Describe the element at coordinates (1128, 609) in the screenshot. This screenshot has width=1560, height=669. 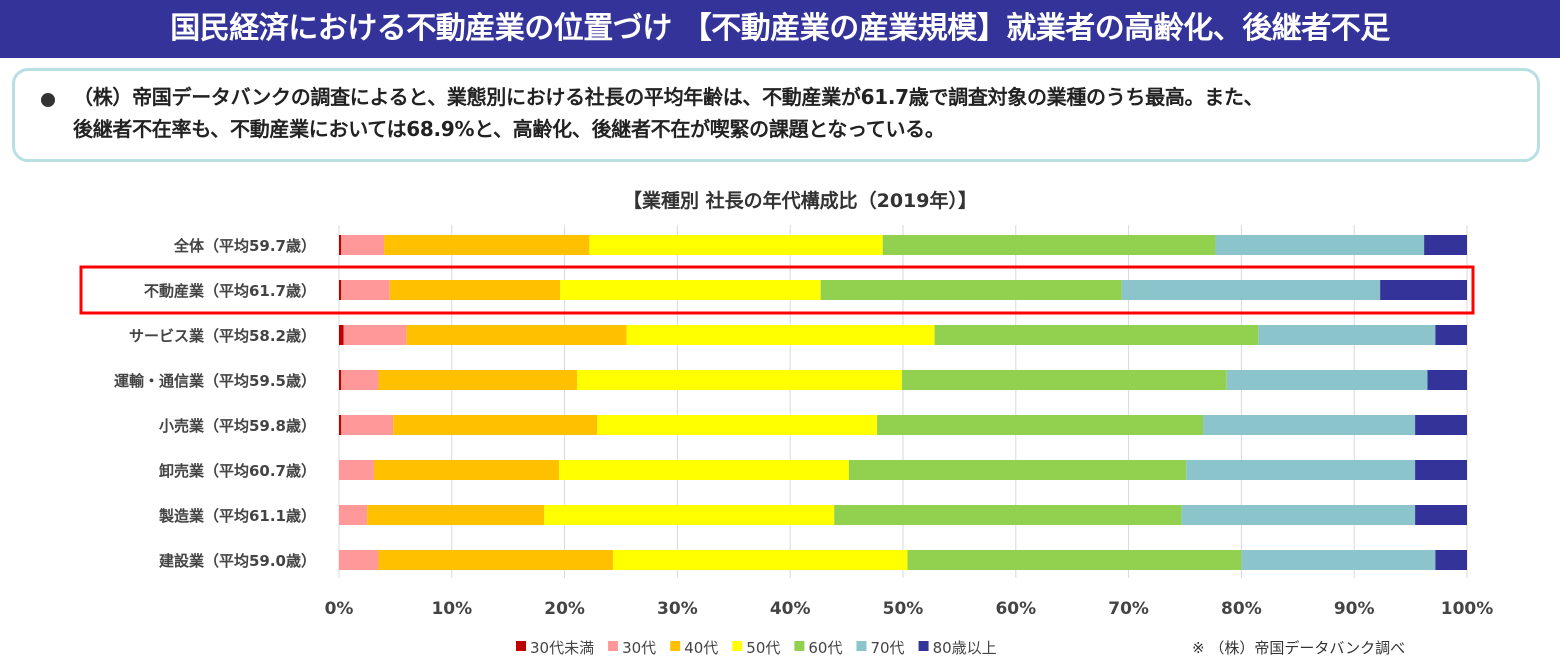
I see `x-tick-label: 70%` at that location.